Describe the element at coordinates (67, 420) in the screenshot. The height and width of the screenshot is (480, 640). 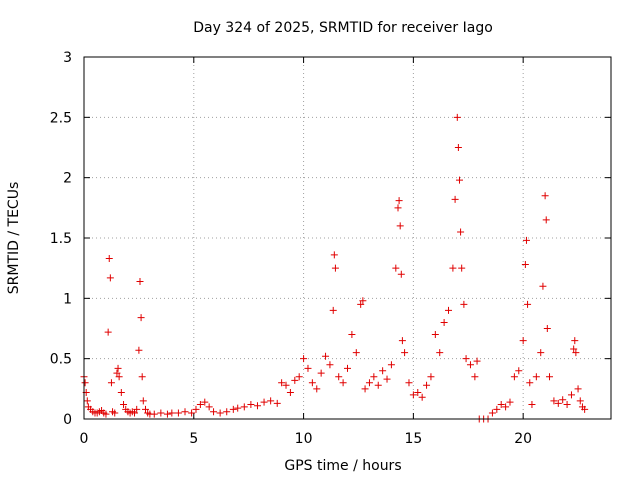
I see `y-tick-label: 0` at that location.